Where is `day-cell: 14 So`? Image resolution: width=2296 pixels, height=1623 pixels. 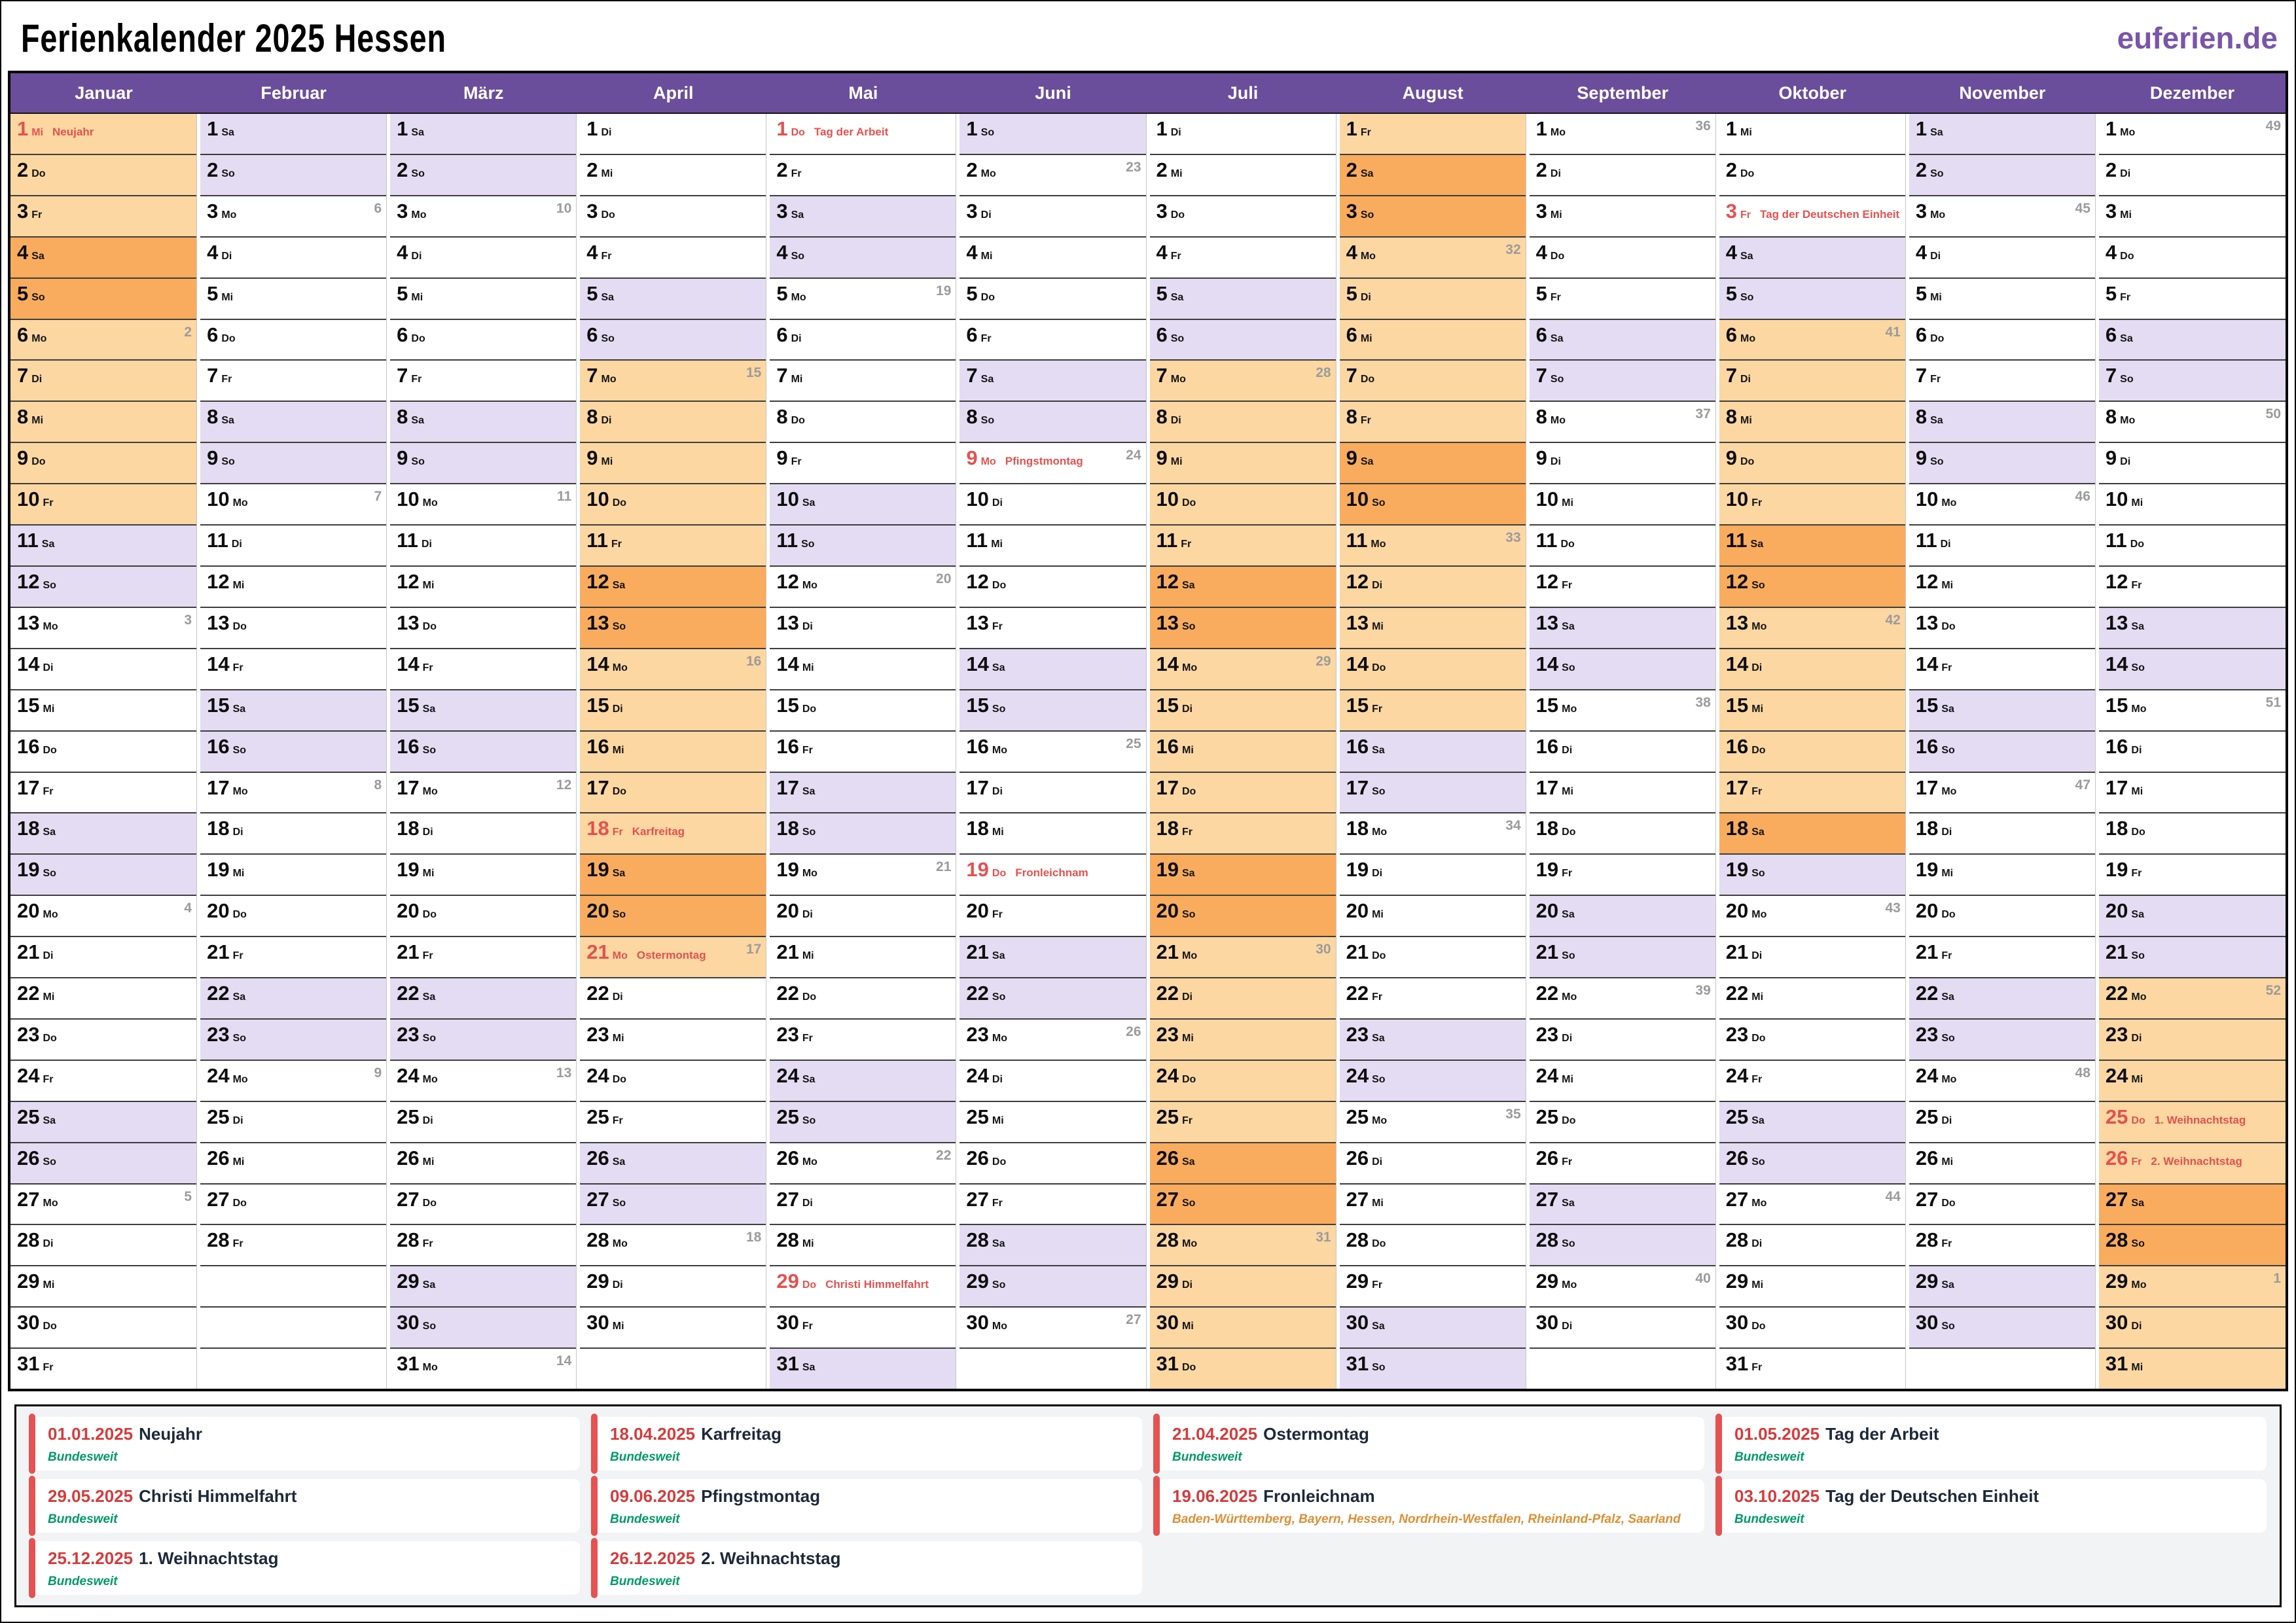
day-cell: 14 So is located at coordinates (2192, 669).